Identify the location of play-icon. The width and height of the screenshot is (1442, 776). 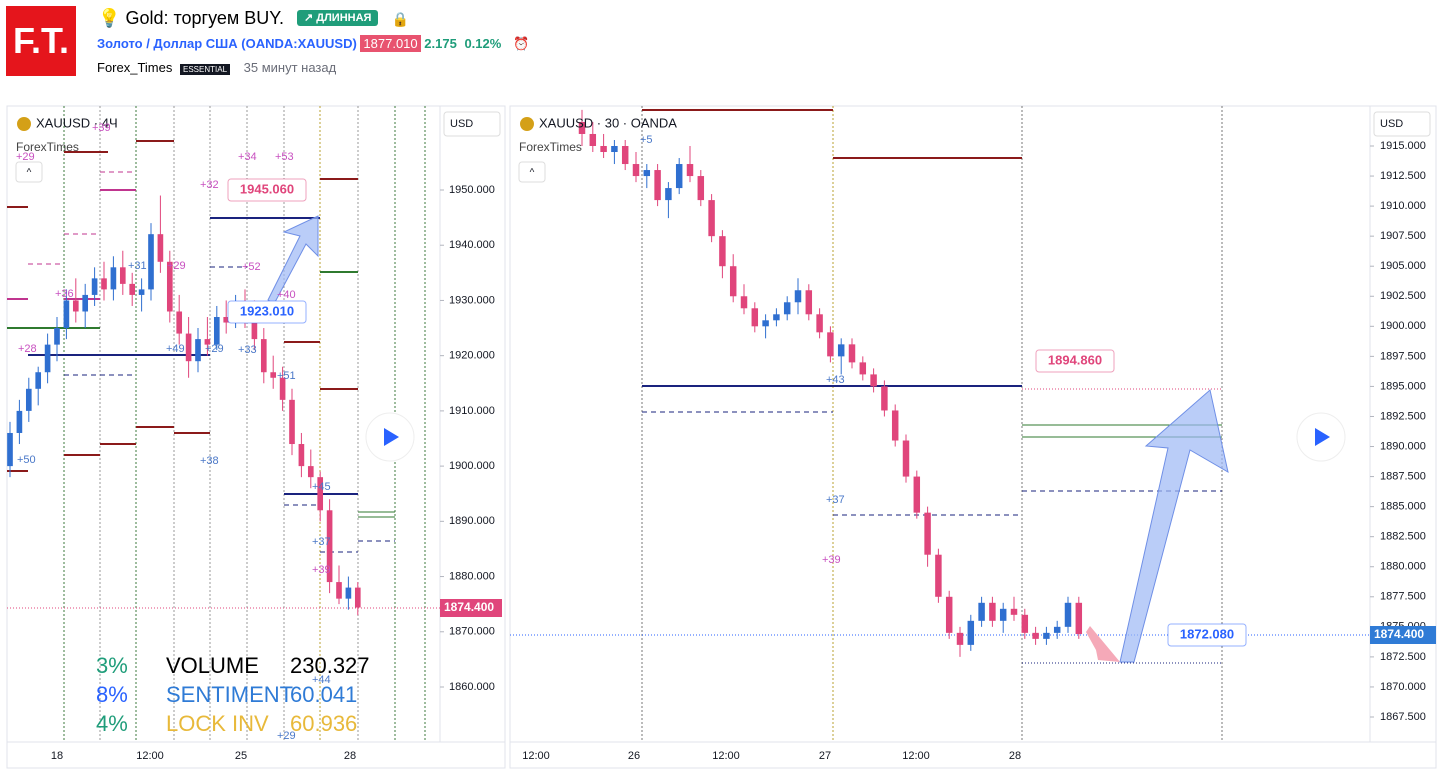
(1322, 437).